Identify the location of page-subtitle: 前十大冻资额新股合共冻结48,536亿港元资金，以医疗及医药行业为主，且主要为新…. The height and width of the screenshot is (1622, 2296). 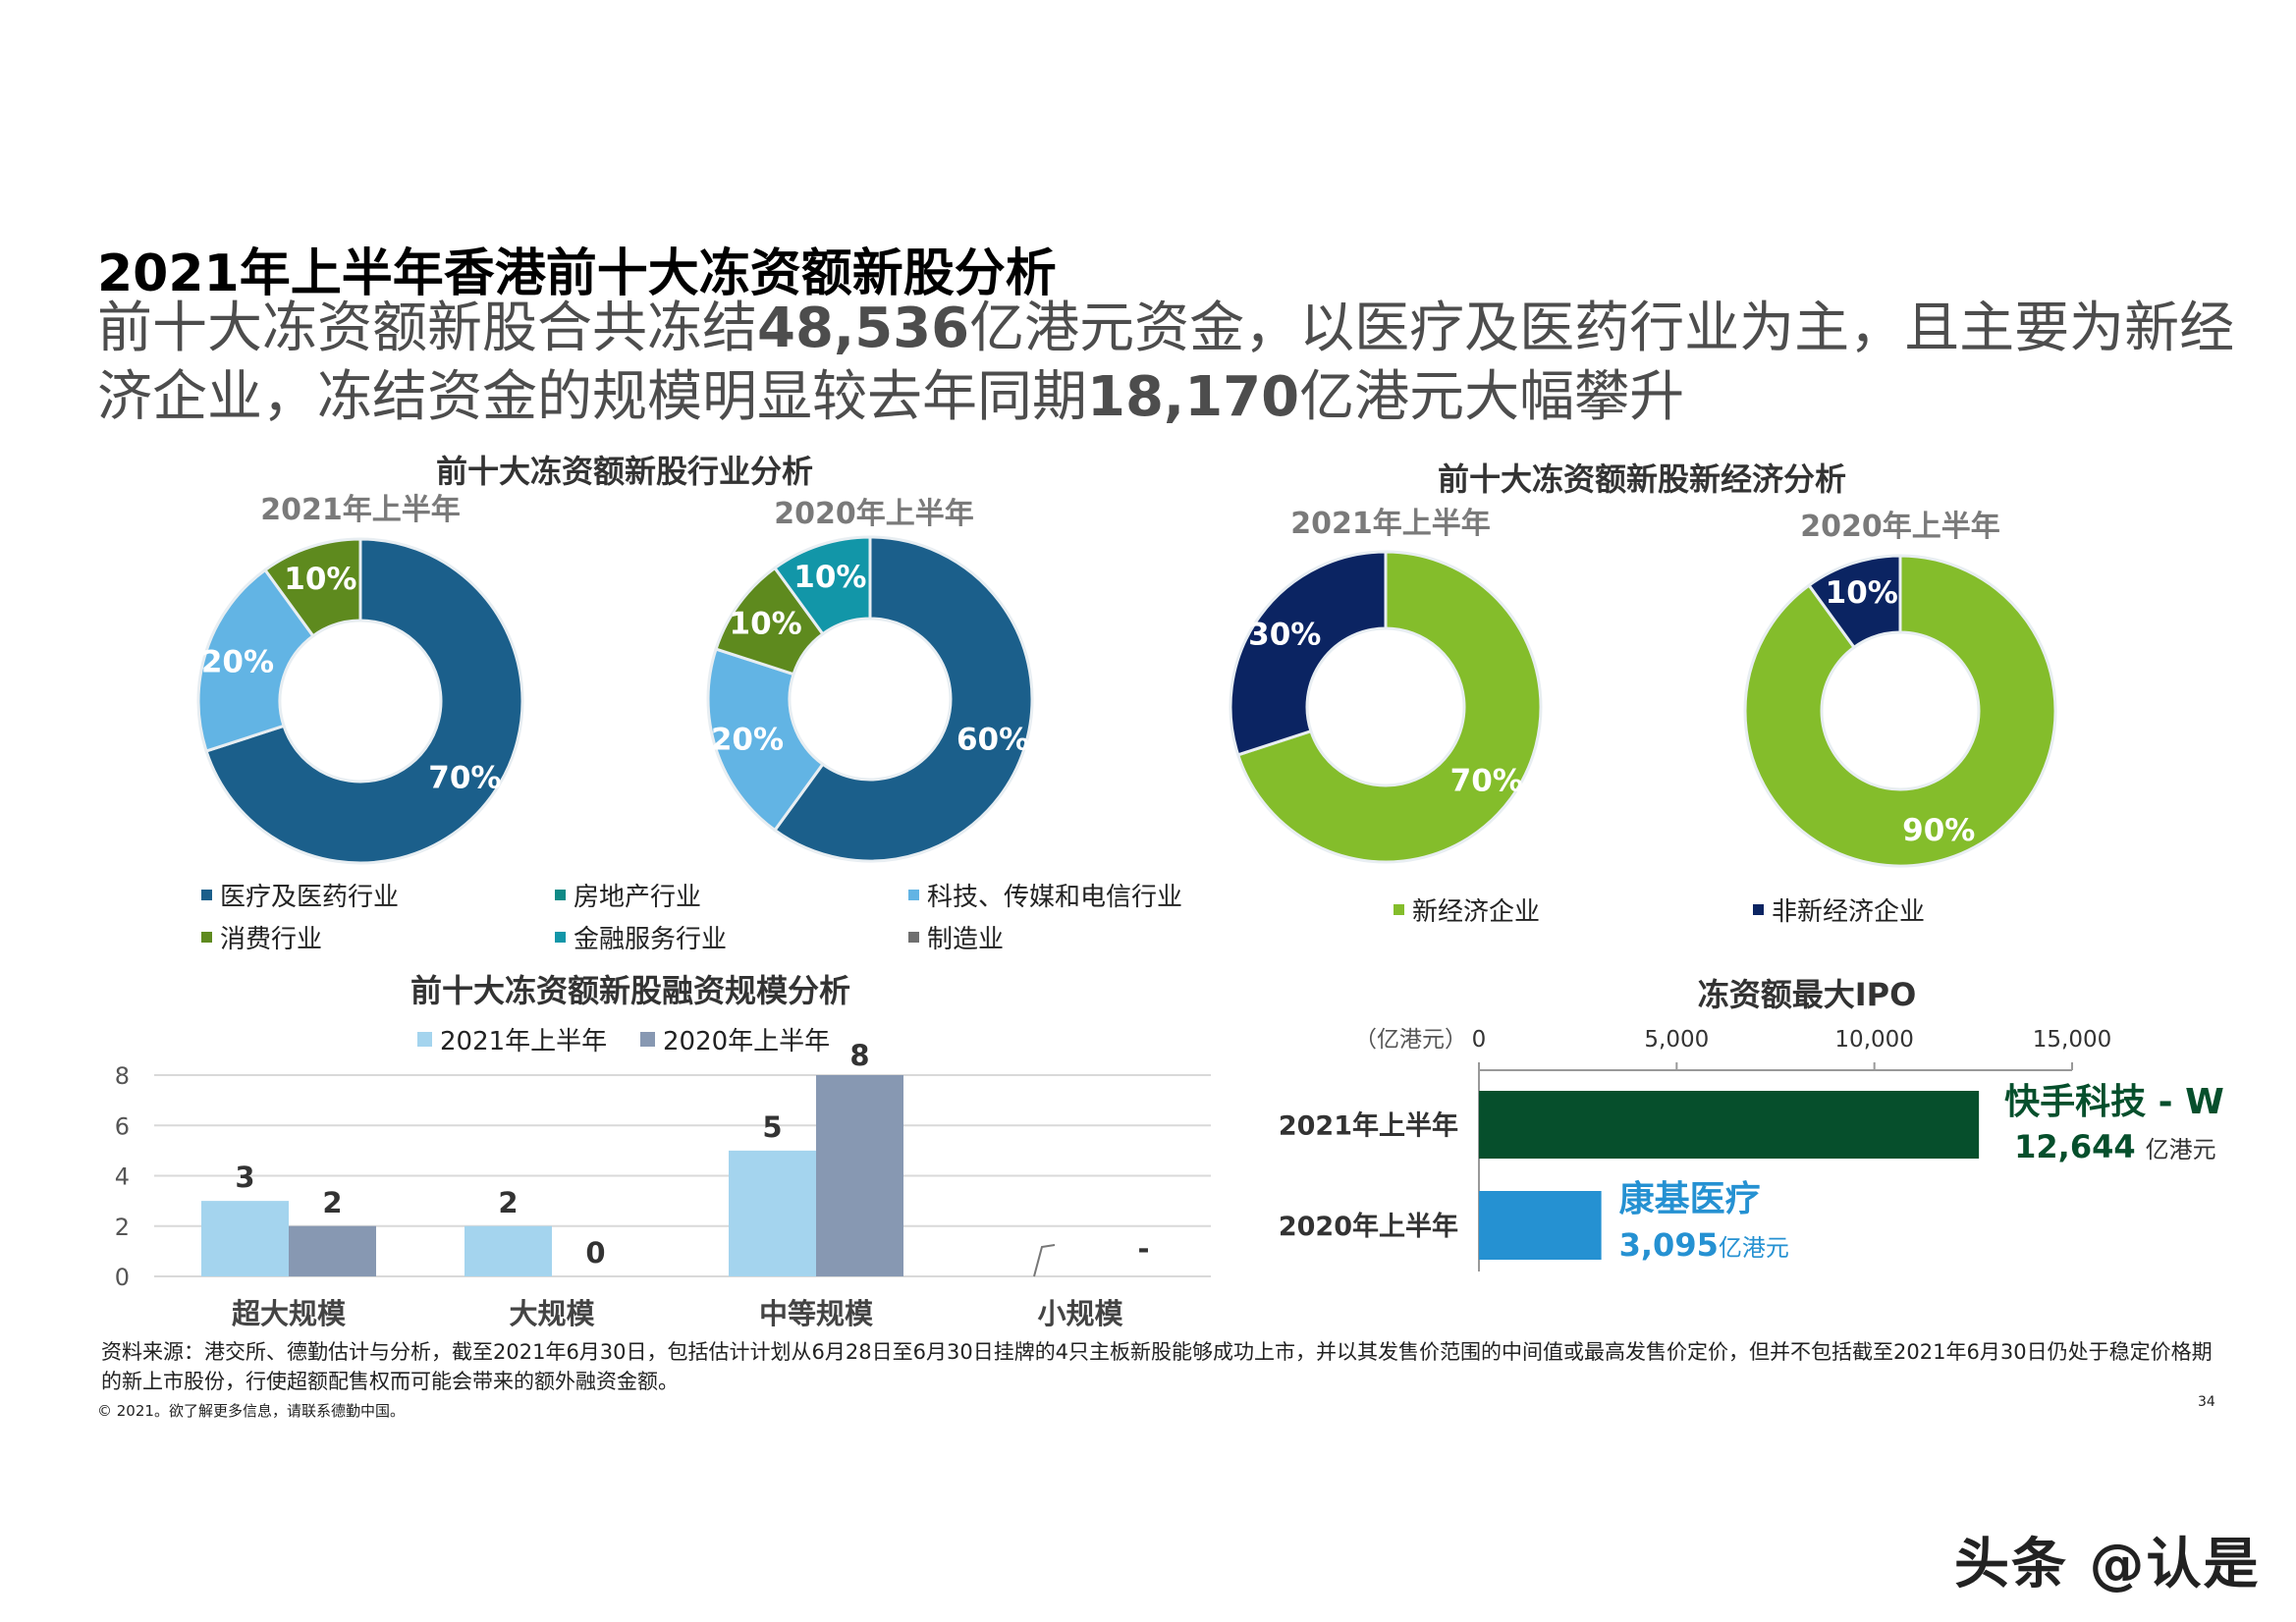
(1177, 363).